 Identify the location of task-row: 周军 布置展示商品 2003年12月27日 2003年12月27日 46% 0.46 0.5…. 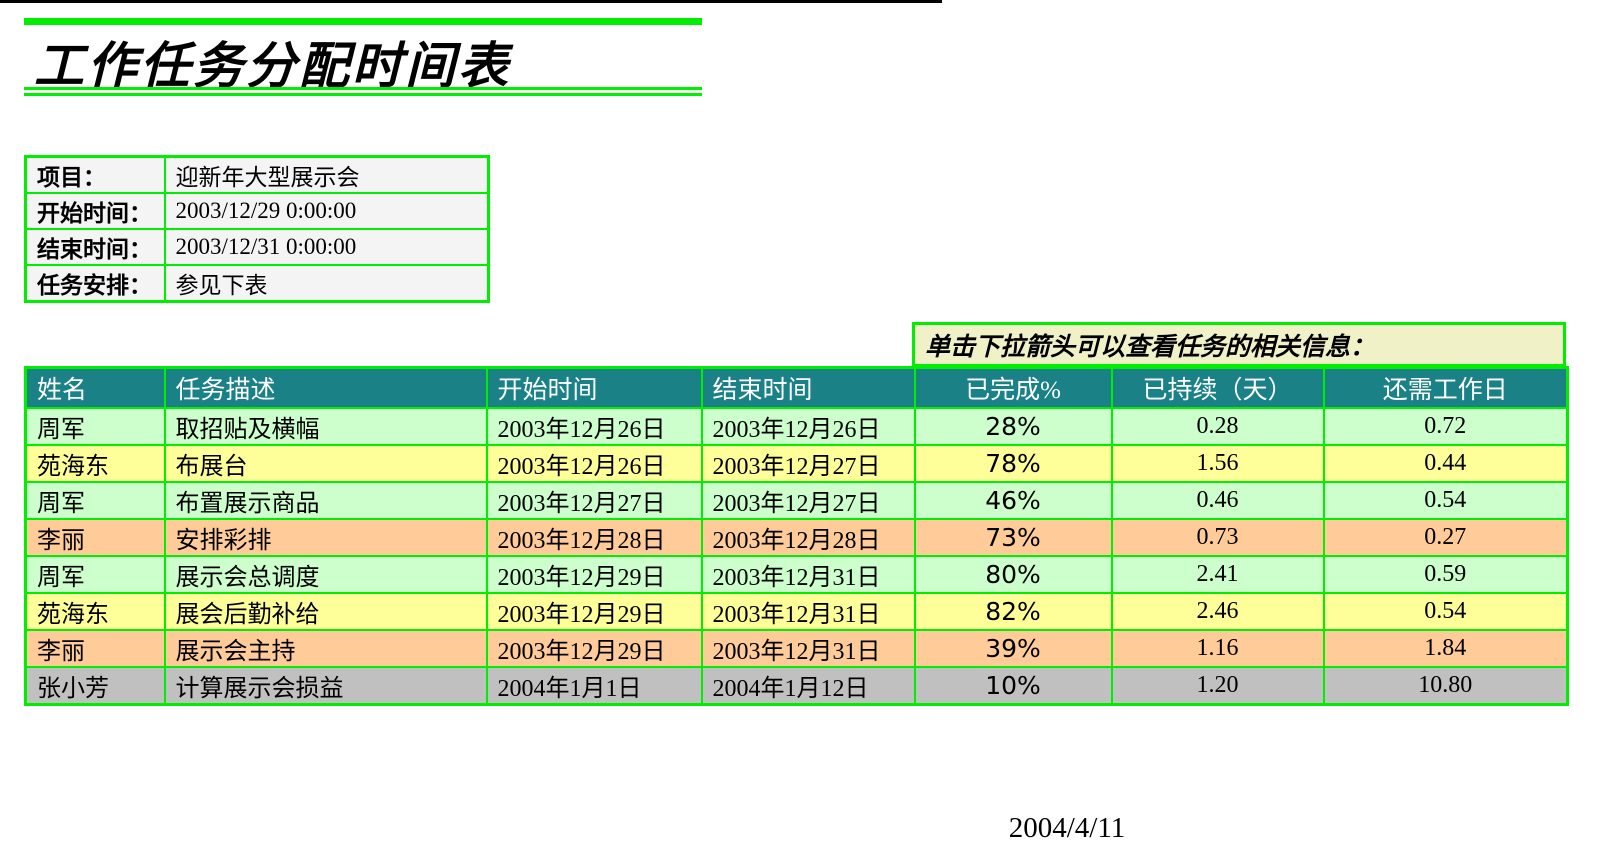
(796, 500).